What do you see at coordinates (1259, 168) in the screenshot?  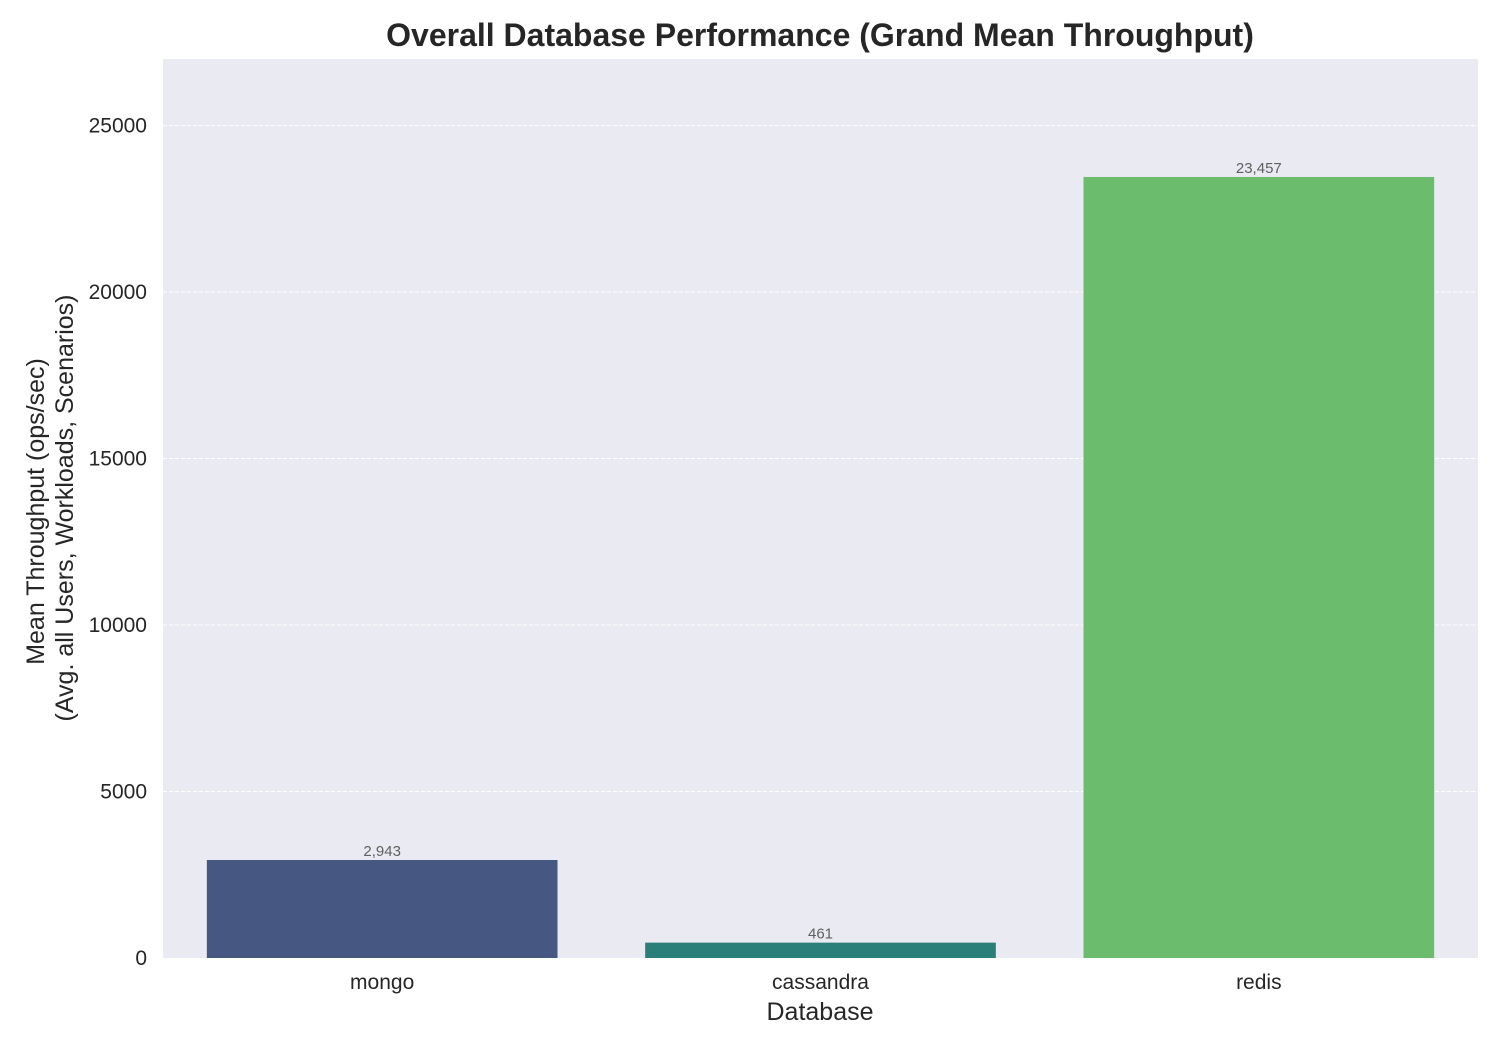 I see `data-label: 23,457` at bounding box center [1259, 168].